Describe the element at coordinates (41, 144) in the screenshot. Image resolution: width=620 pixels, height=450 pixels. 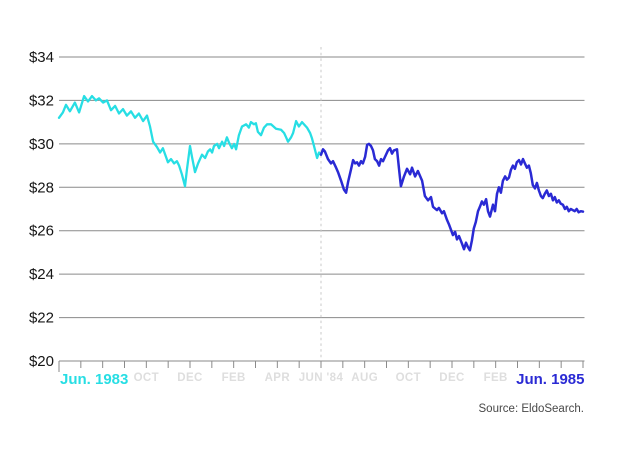
I see `y-axis-label: $30` at that location.